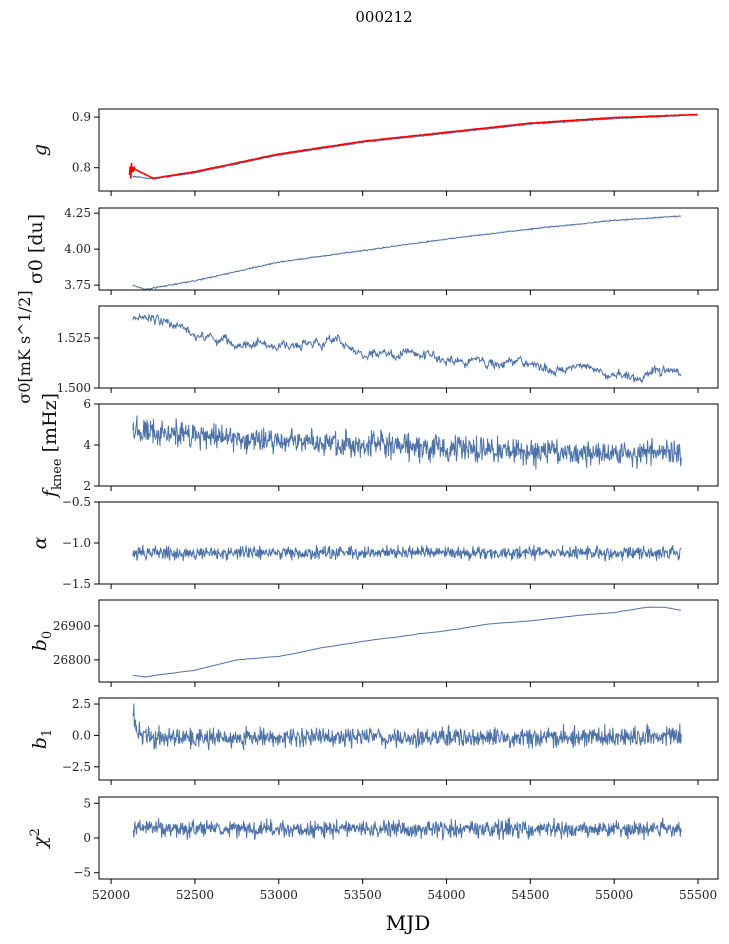 This screenshot has width=729, height=944. I want to click on x-tick-label: 55500, so click(698, 895).